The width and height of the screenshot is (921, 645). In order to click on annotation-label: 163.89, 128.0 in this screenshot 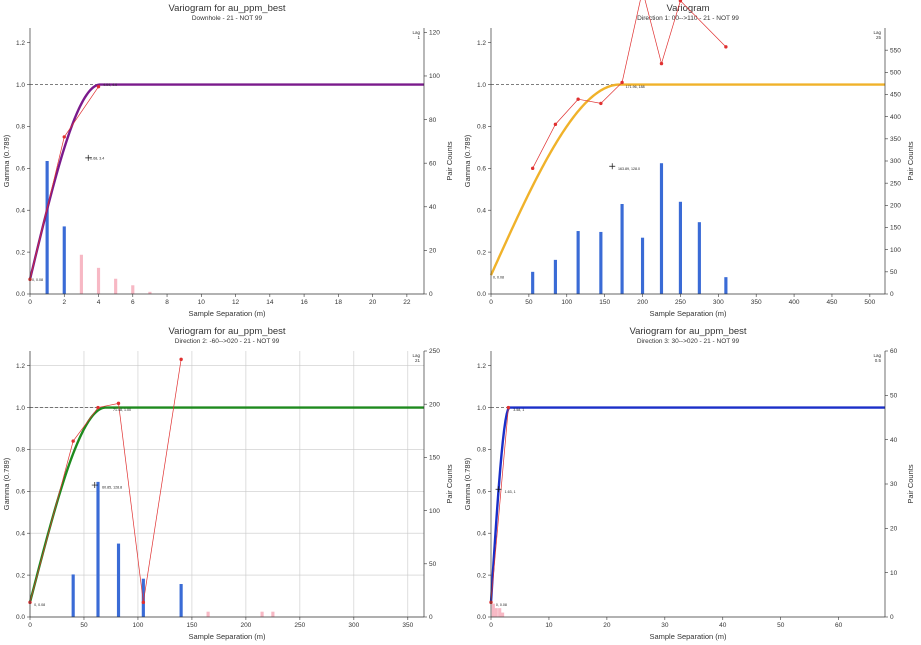, I will do `click(629, 169)`.